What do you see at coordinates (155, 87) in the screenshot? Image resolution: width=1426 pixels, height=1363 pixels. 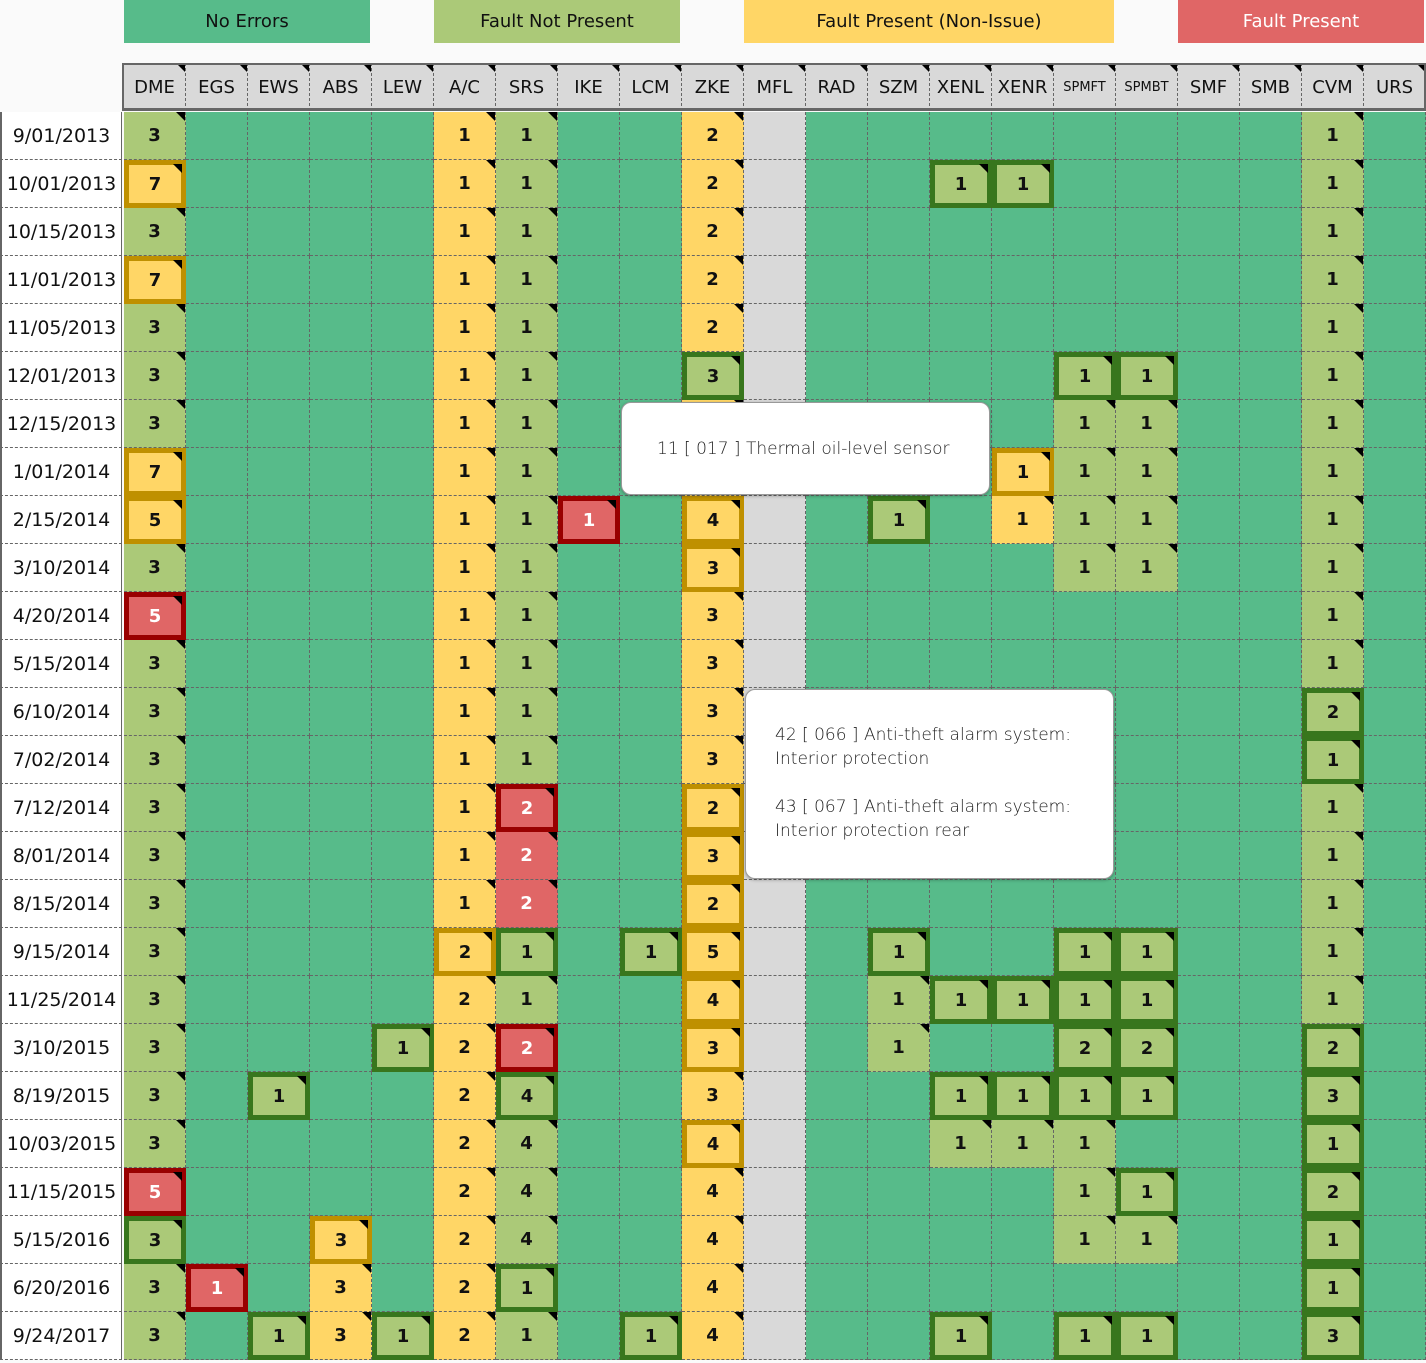 I see `column-header-dme: DME` at bounding box center [155, 87].